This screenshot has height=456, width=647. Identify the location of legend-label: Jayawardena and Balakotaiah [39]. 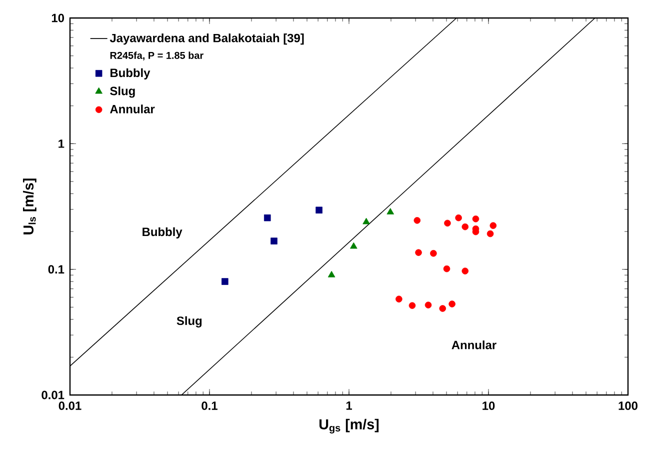
(207, 39).